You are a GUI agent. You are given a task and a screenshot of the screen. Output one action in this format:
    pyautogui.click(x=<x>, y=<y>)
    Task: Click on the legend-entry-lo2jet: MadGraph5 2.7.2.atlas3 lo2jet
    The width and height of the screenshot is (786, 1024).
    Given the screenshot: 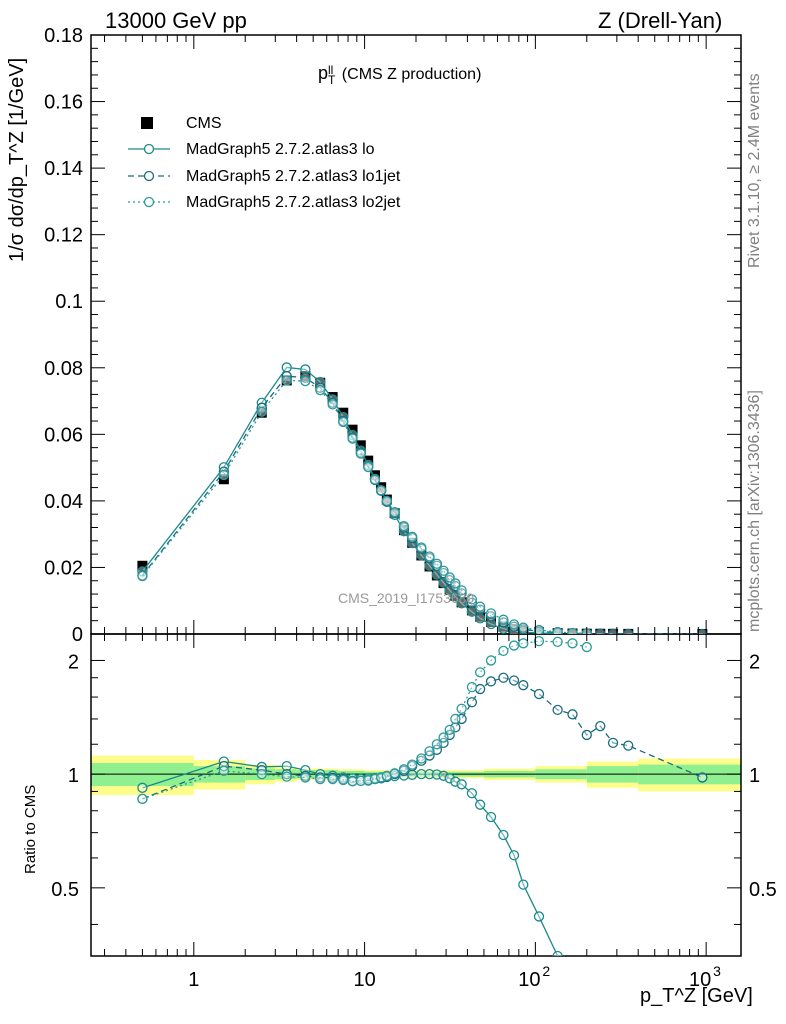 What is the action you would take?
    pyautogui.click(x=293, y=203)
    